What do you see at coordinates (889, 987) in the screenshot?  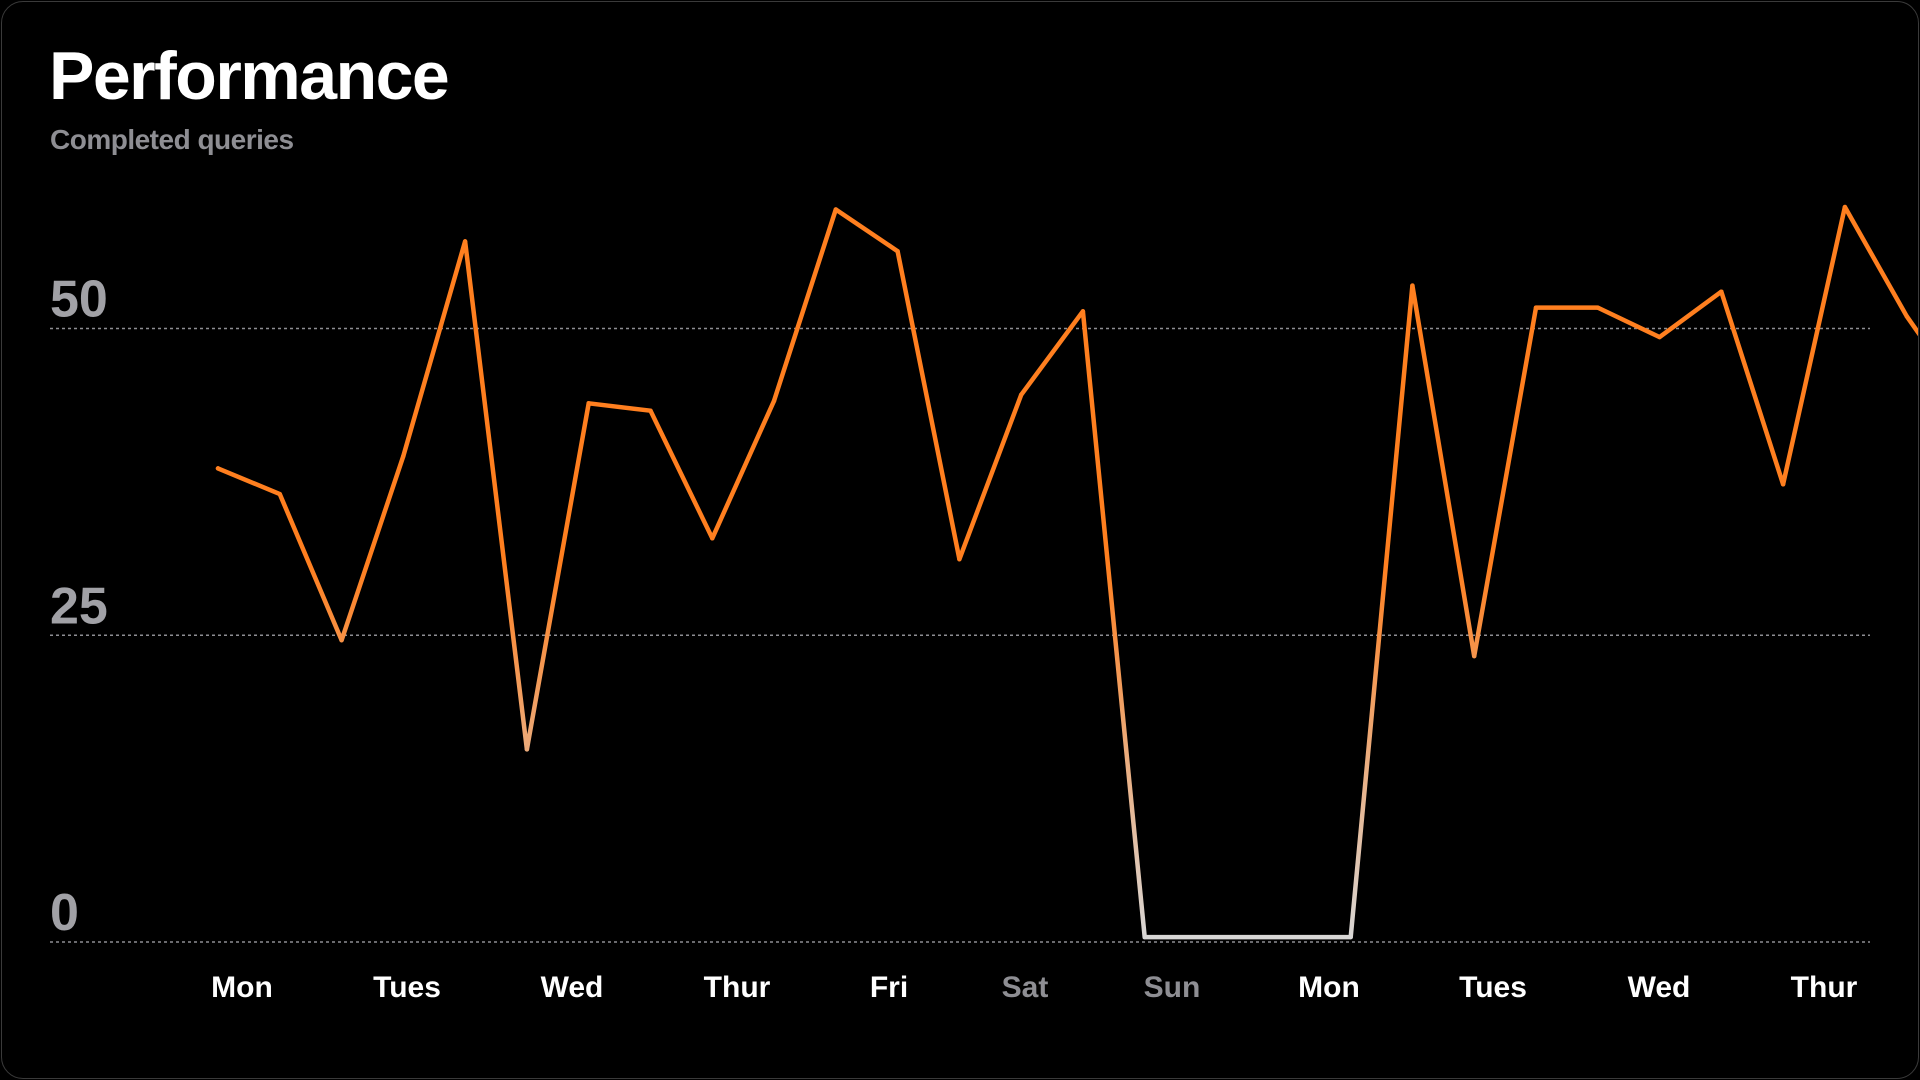 I see `x-tick-label: Fri` at bounding box center [889, 987].